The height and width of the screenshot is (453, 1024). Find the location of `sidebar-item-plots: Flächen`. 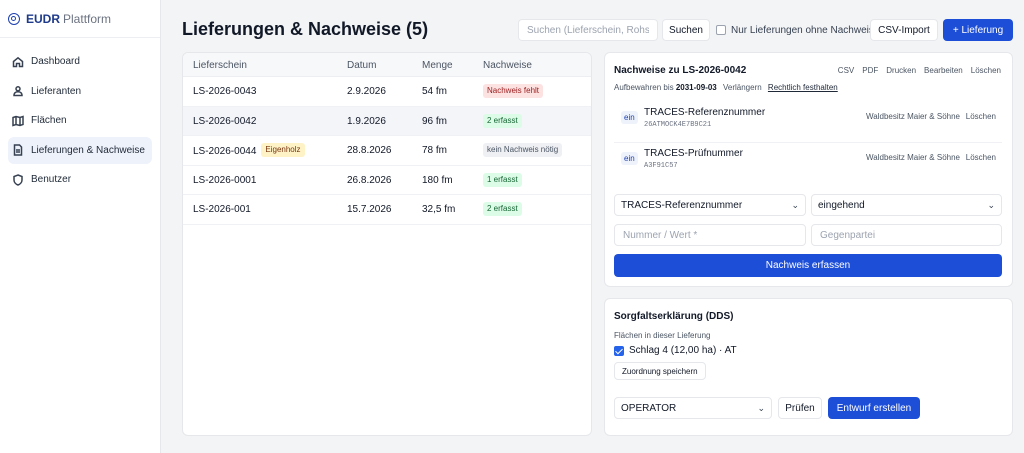

sidebar-item-plots: Flächen is located at coordinates (80, 120).